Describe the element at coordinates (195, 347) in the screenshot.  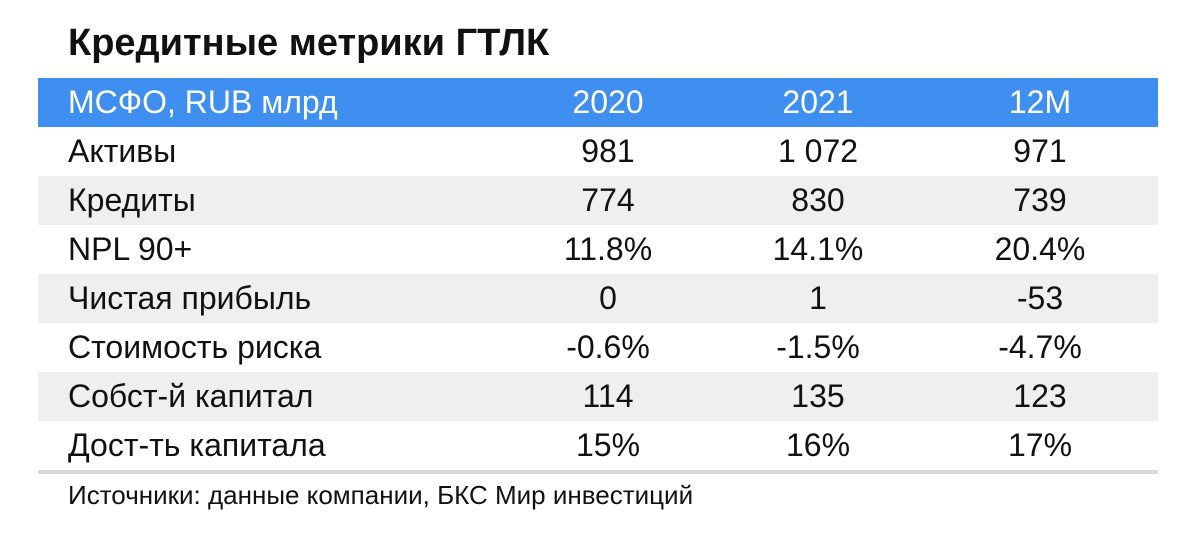
I see `row-label: Стоимость риска` at that location.